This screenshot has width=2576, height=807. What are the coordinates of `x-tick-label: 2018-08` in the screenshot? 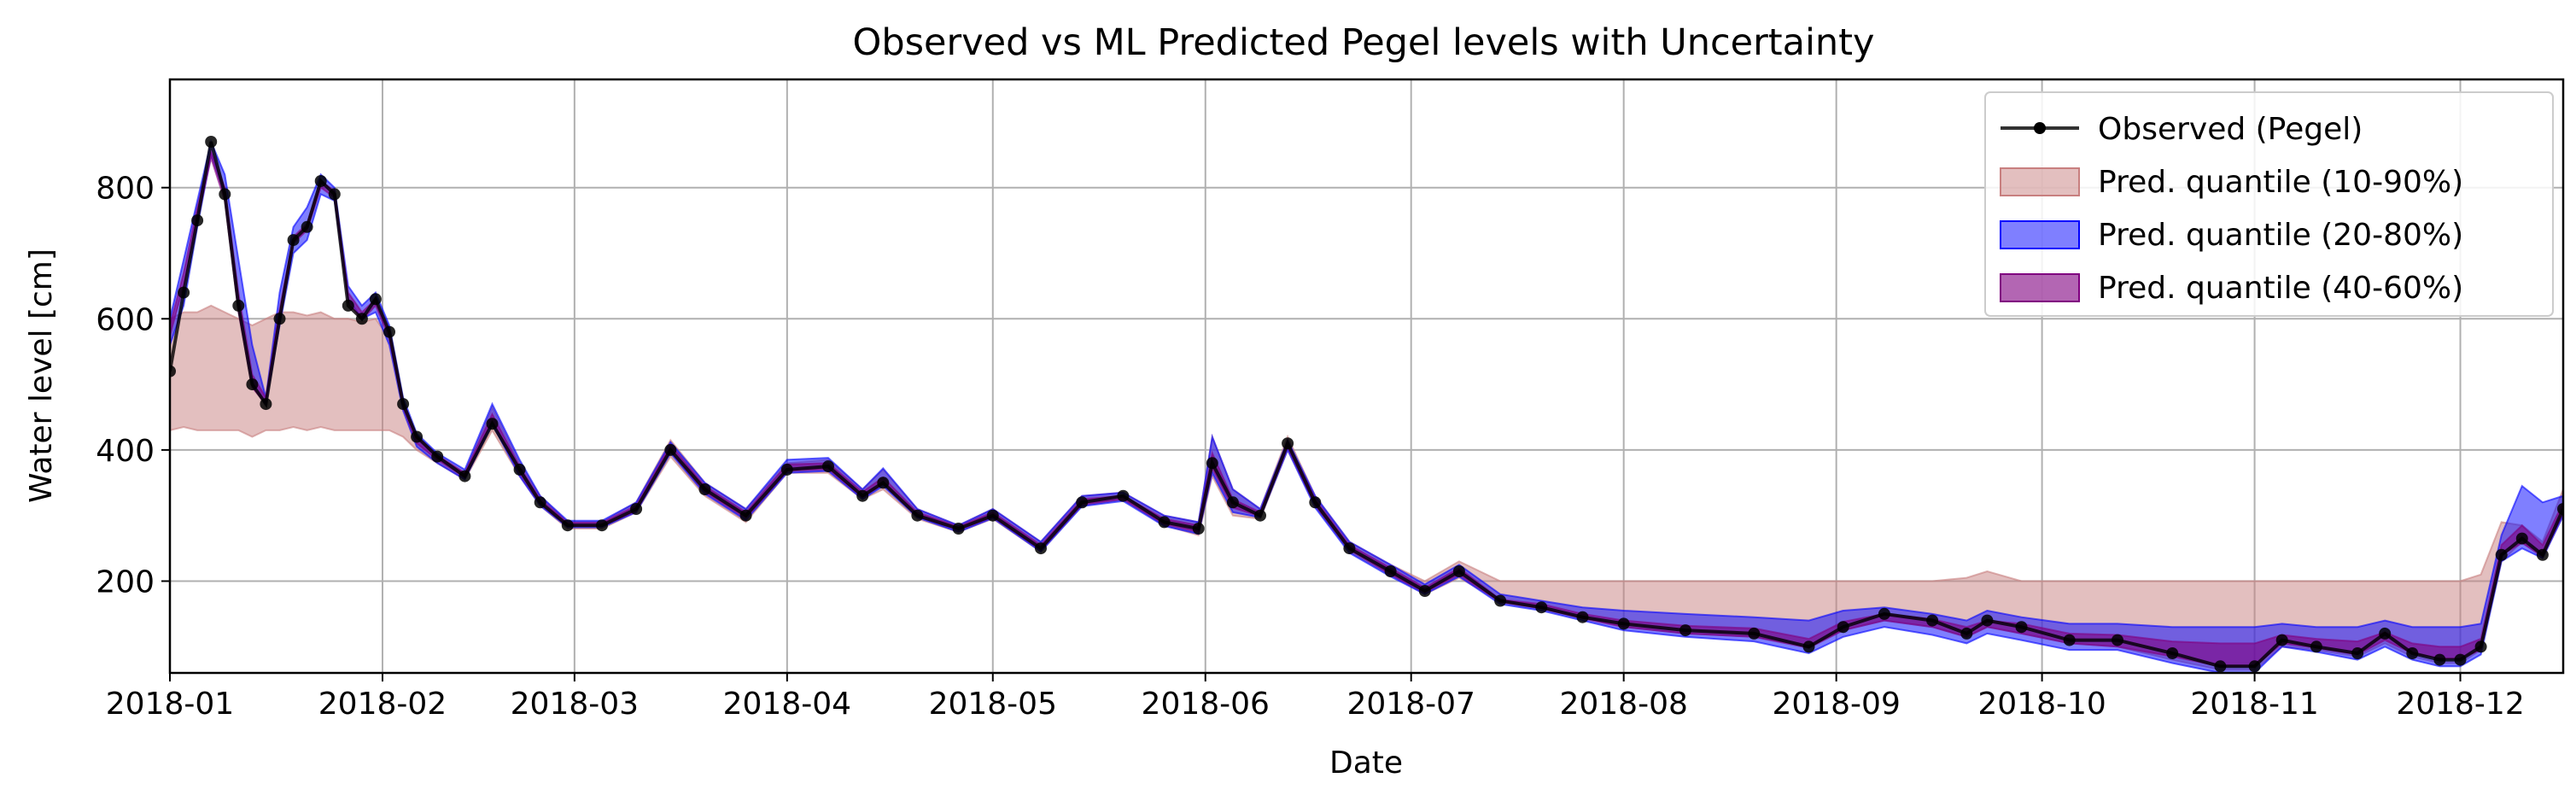 It's located at (1623, 704).